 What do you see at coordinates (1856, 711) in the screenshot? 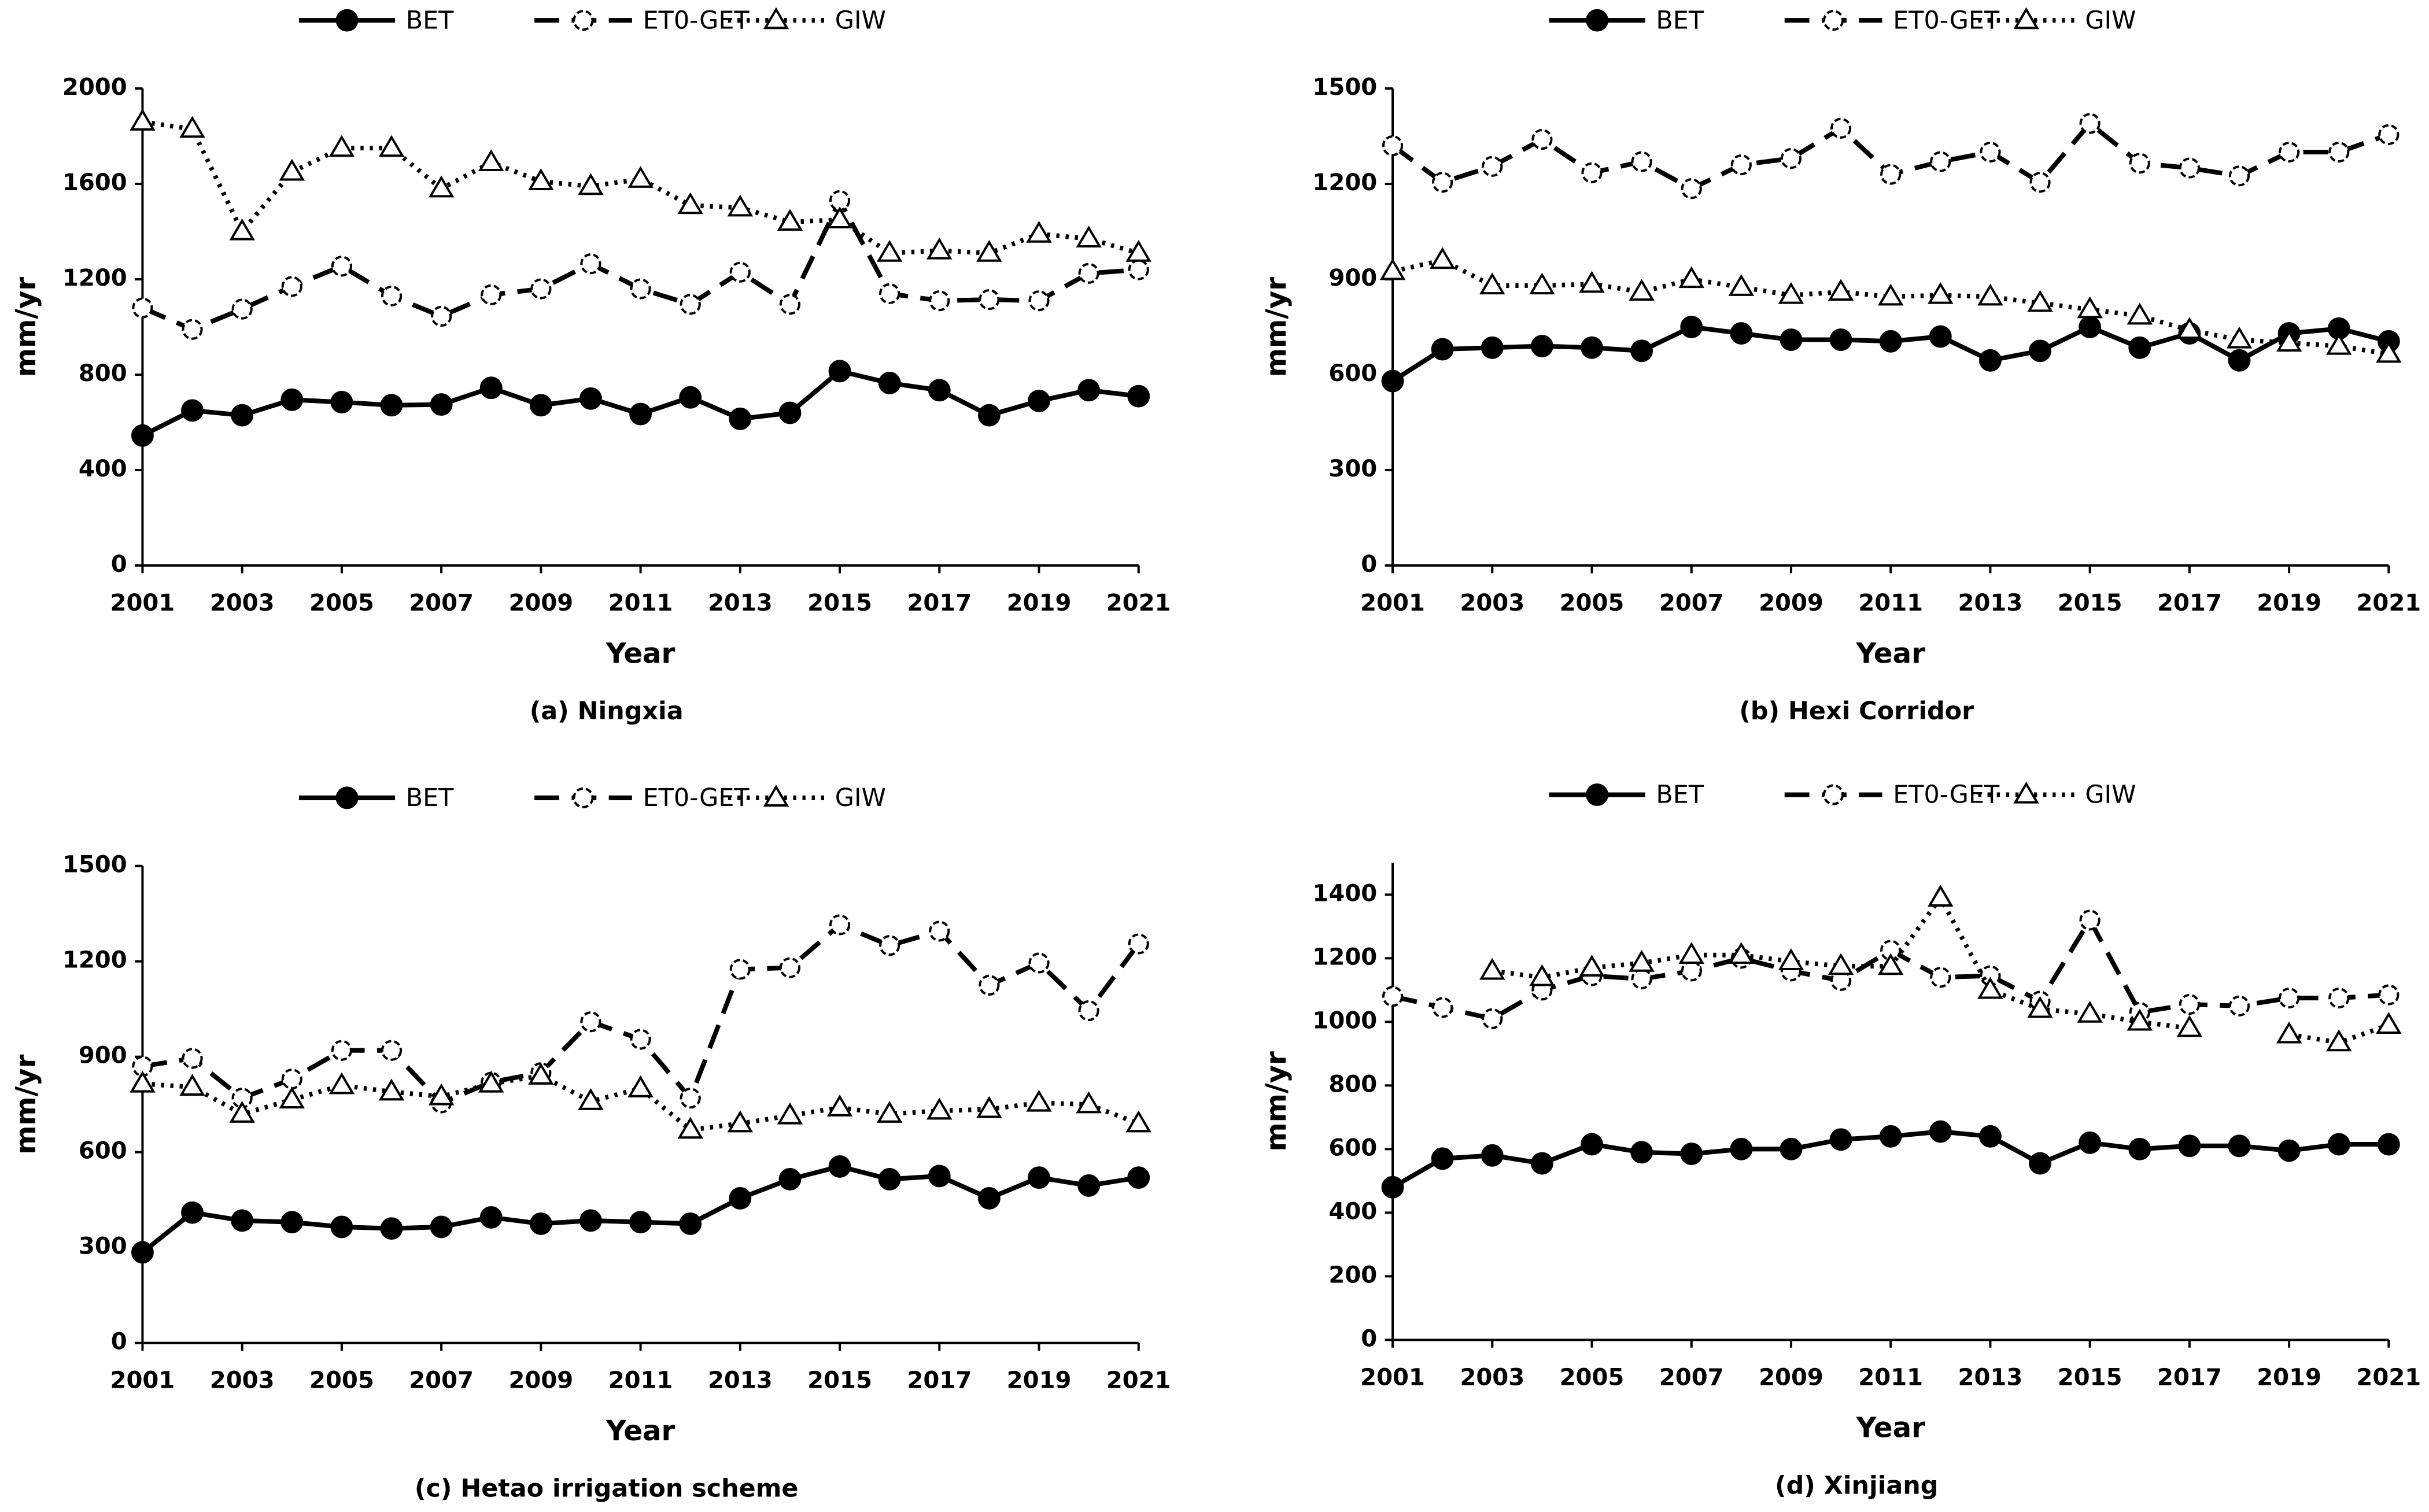
I see `chart-title: (b) Hexi Corridor` at bounding box center [1856, 711].